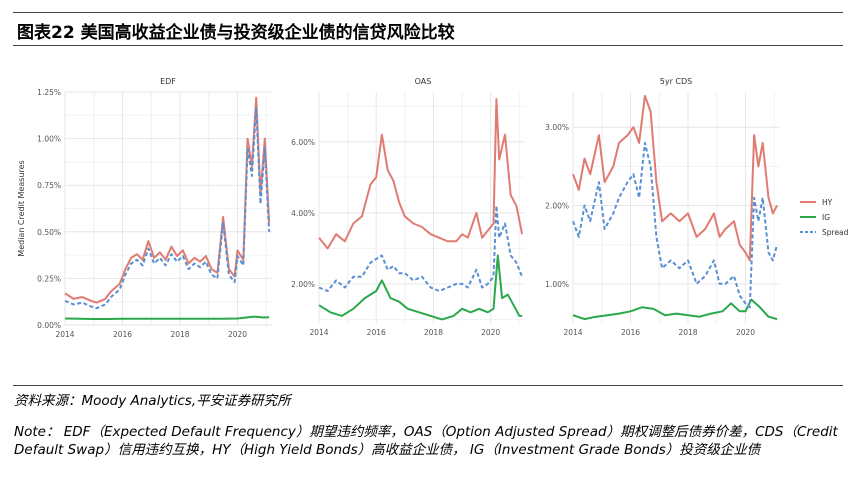 This screenshot has height=491, width=856. I want to click on y-tick-label: 0.50%, so click(49, 232).